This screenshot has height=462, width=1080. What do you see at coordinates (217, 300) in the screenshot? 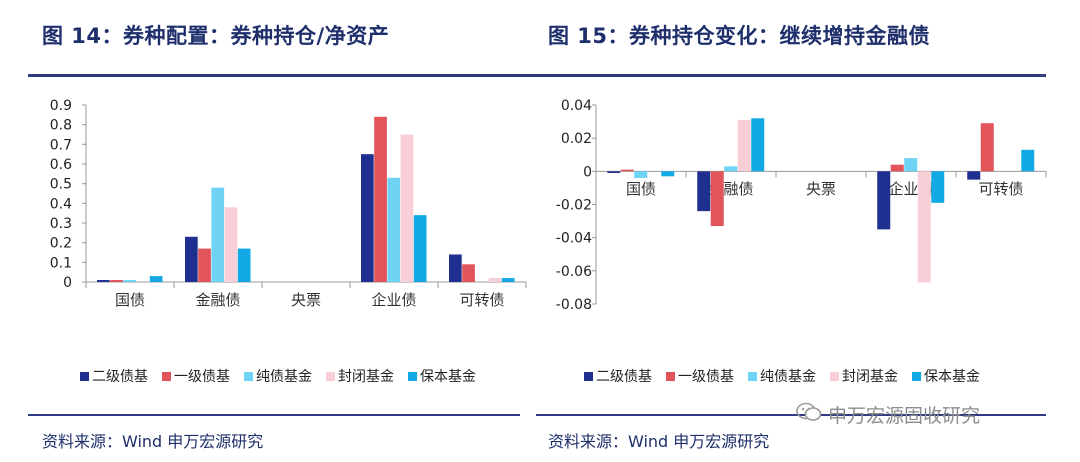
I see `chart-0-category-label: 金融债` at bounding box center [217, 300].